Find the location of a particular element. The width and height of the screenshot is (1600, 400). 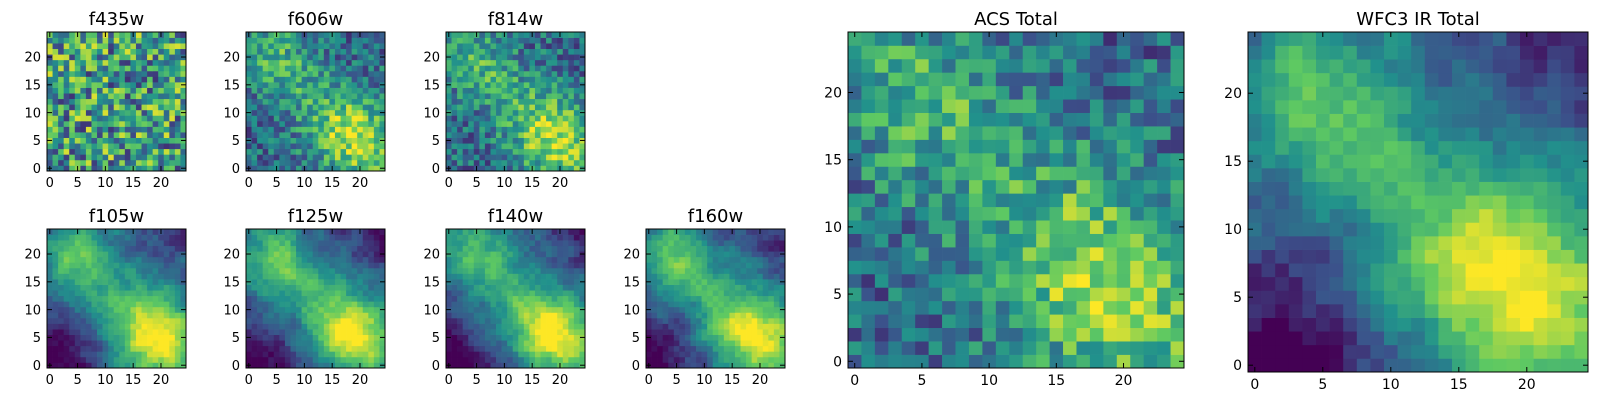

axes-frame is located at coordinates (116, 298).